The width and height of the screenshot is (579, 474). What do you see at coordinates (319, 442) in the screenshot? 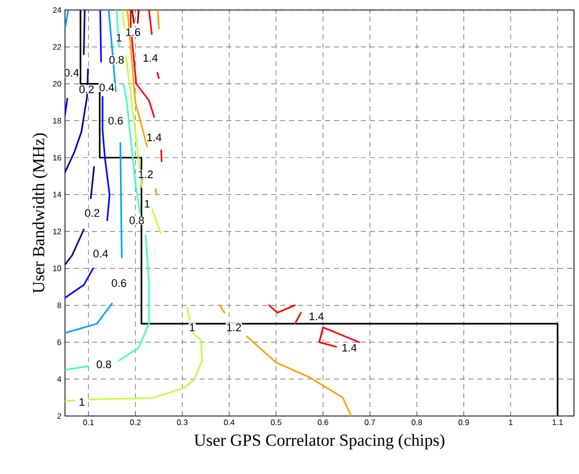
I see `x-axis-title: User GPS Correlator Spacing (chips)` at bounding box center [319, 442].